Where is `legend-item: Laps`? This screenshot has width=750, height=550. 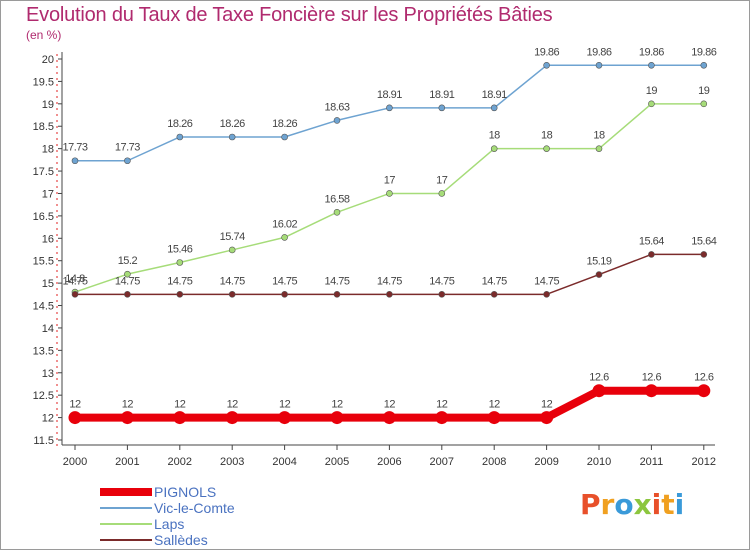
legend-item: Laps is located at coordinates (210, 524).